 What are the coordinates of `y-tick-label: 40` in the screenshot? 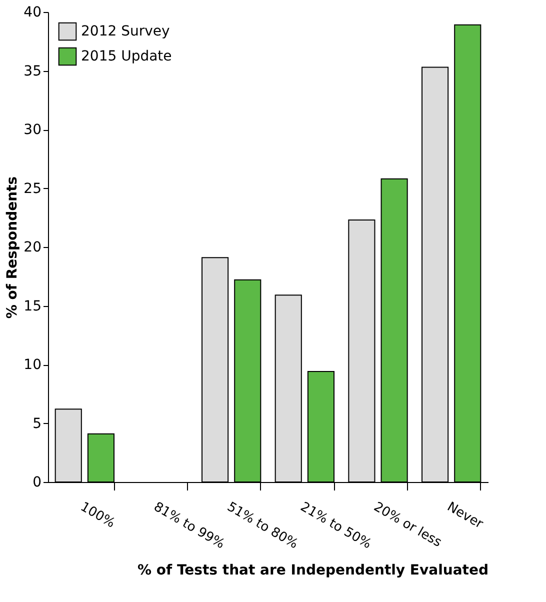 It's located at (33, 12).